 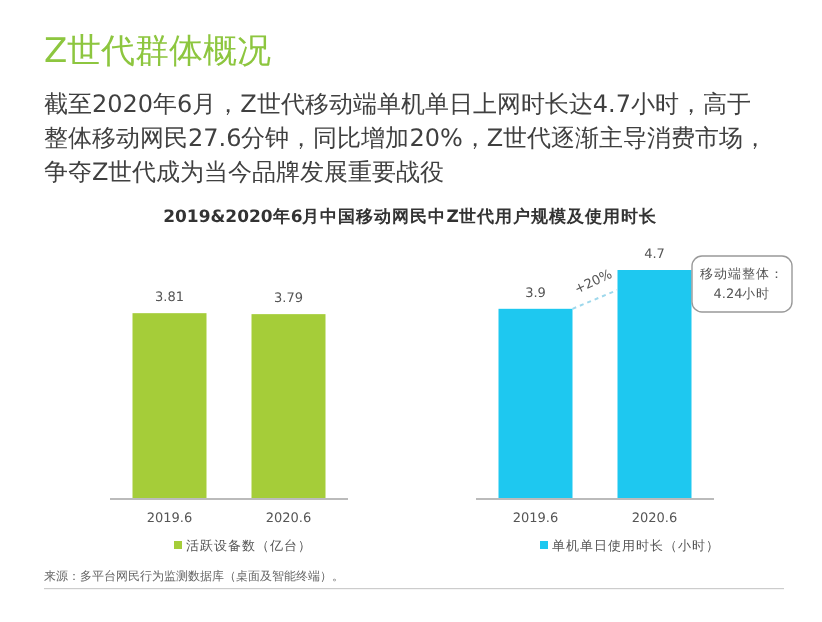 I want to click on text: Z世代群体概况, so click(x=158, y=52).